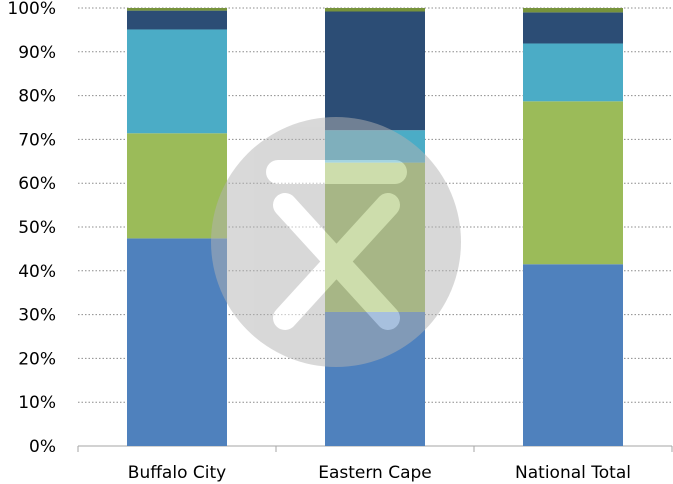 This screenshot has width=673, height=484. Describe the element at coordinates (31, 9) in the screenshot. I see `y-tick-label: 100%` at that location.